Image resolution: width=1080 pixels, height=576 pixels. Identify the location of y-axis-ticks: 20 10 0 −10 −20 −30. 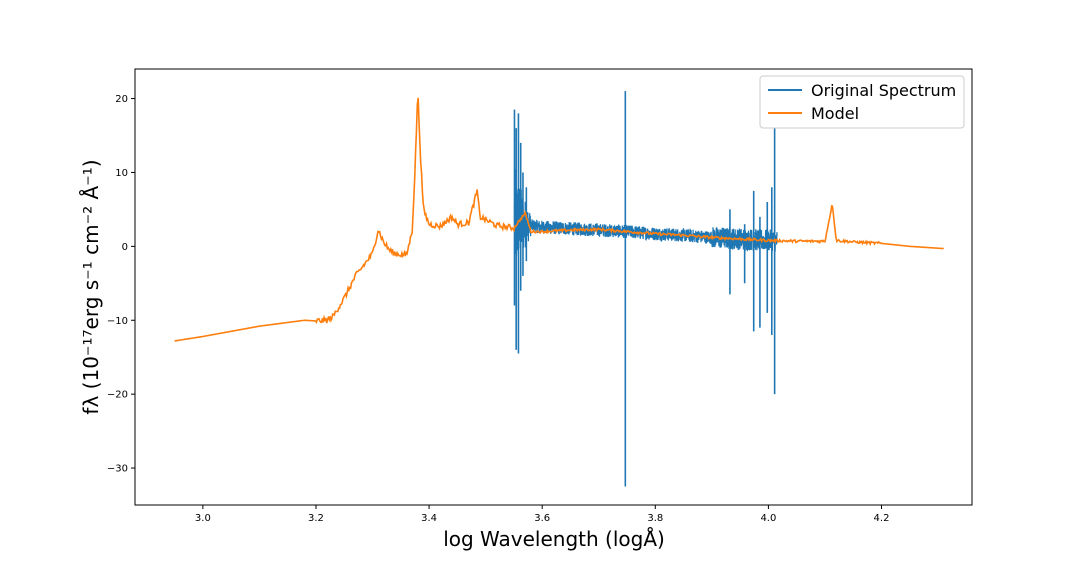
(121, 284).